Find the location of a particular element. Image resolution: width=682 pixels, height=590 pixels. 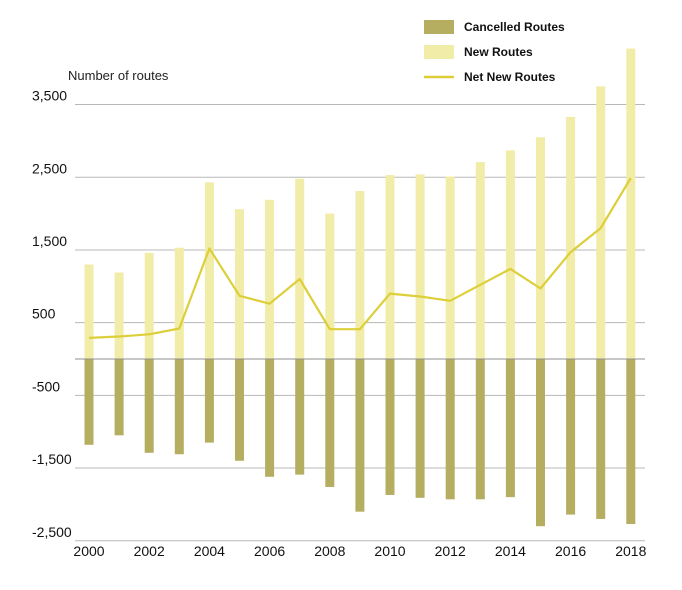

y-tick-label: 1,500 is located at coordinates (49, 241).